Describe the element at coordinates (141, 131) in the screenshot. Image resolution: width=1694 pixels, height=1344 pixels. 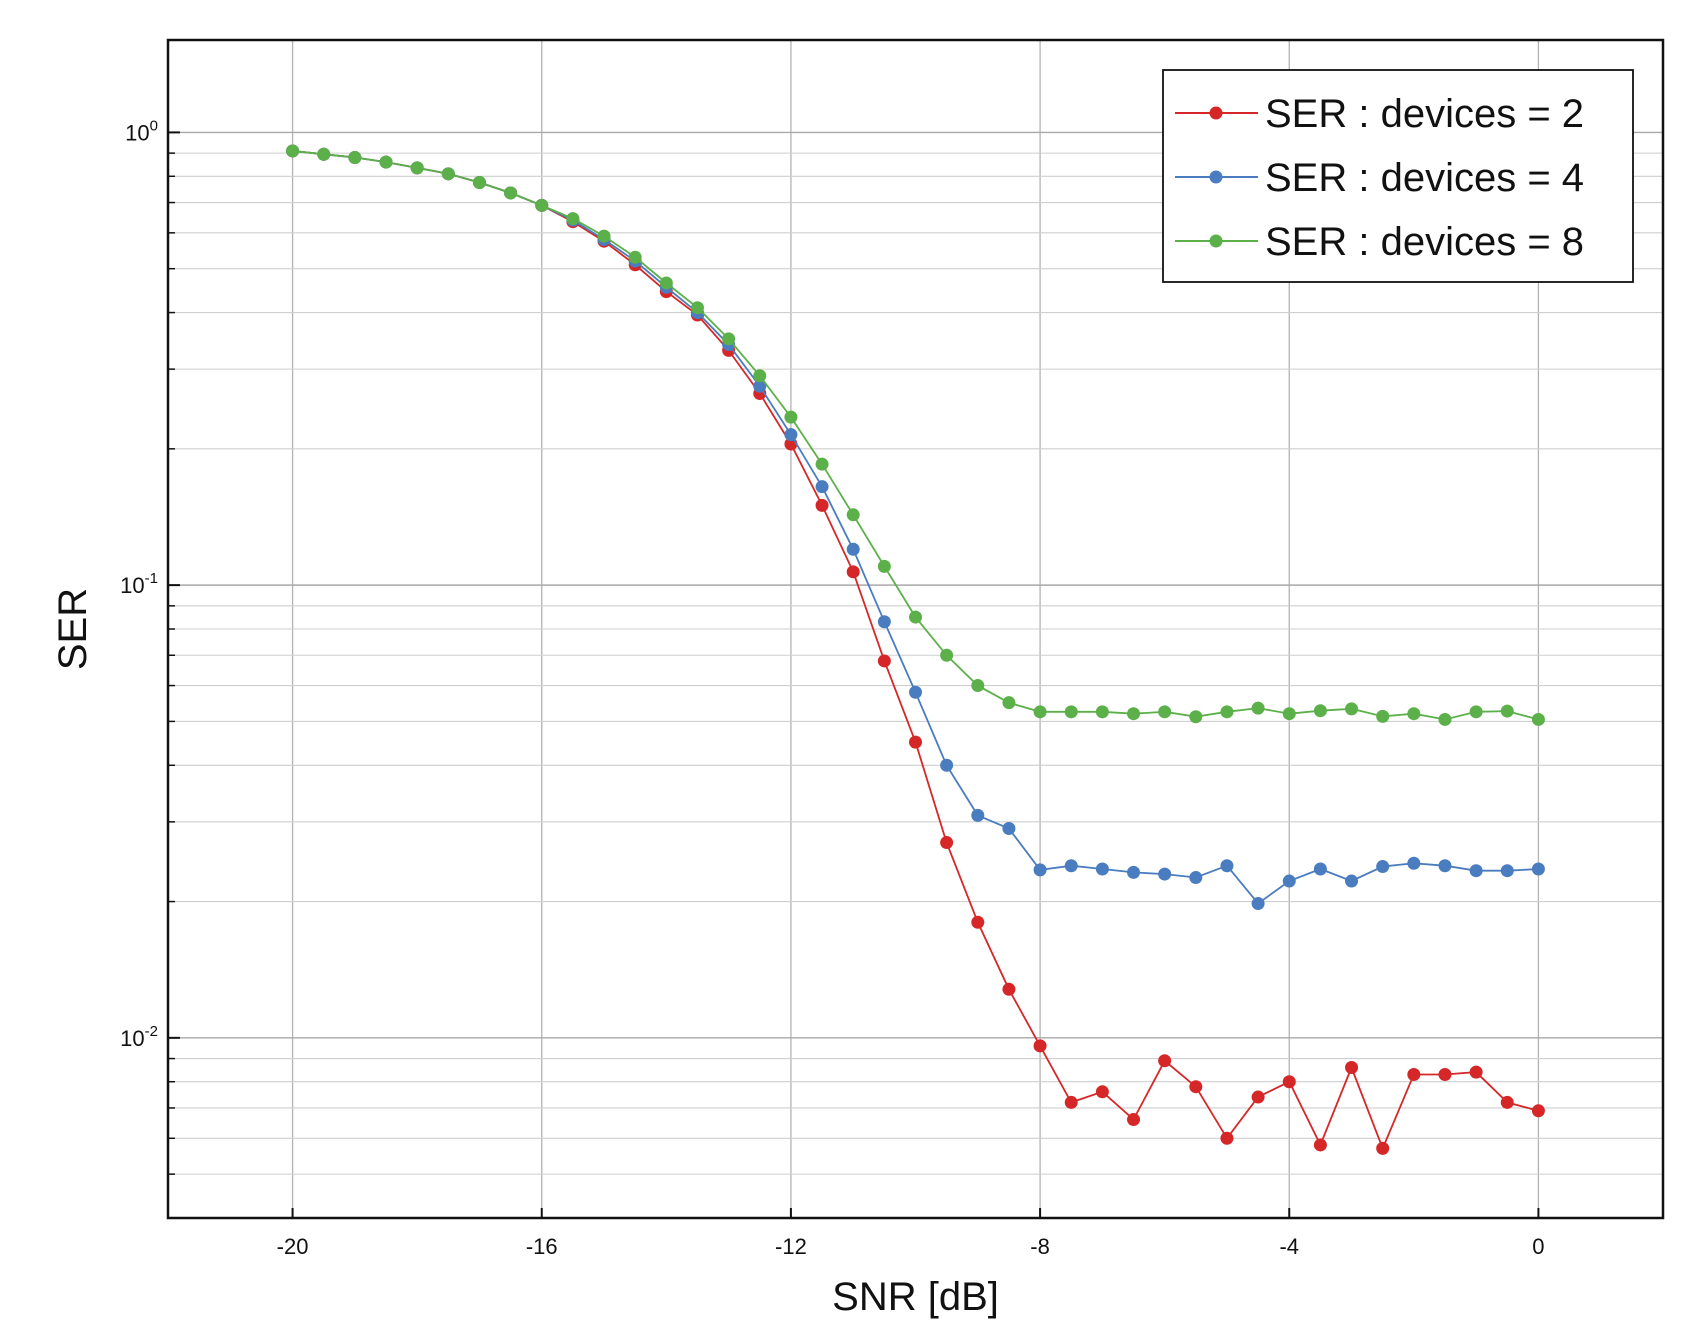
I see `y-tick-label: 10⁰` at that location.